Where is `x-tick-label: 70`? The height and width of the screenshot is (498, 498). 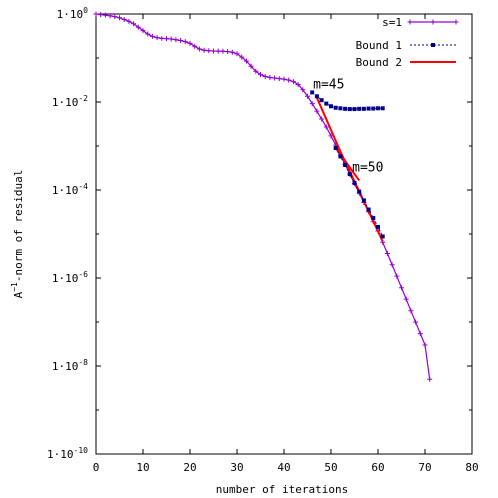 x-tick-label: 70 is located at coordinates (424, 467).